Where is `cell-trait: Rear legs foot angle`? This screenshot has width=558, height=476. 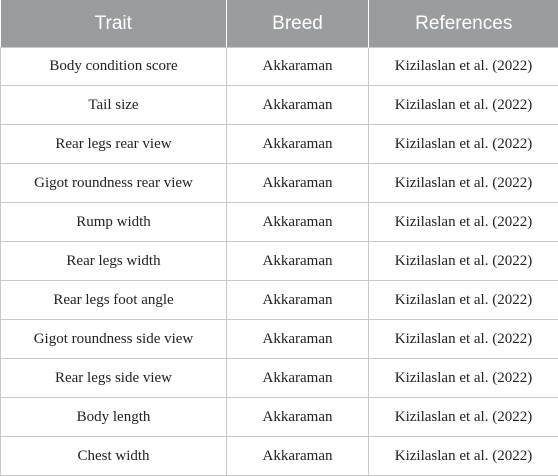 cell-trait: Rear legs foot angle is located at coordinates (114, 300).